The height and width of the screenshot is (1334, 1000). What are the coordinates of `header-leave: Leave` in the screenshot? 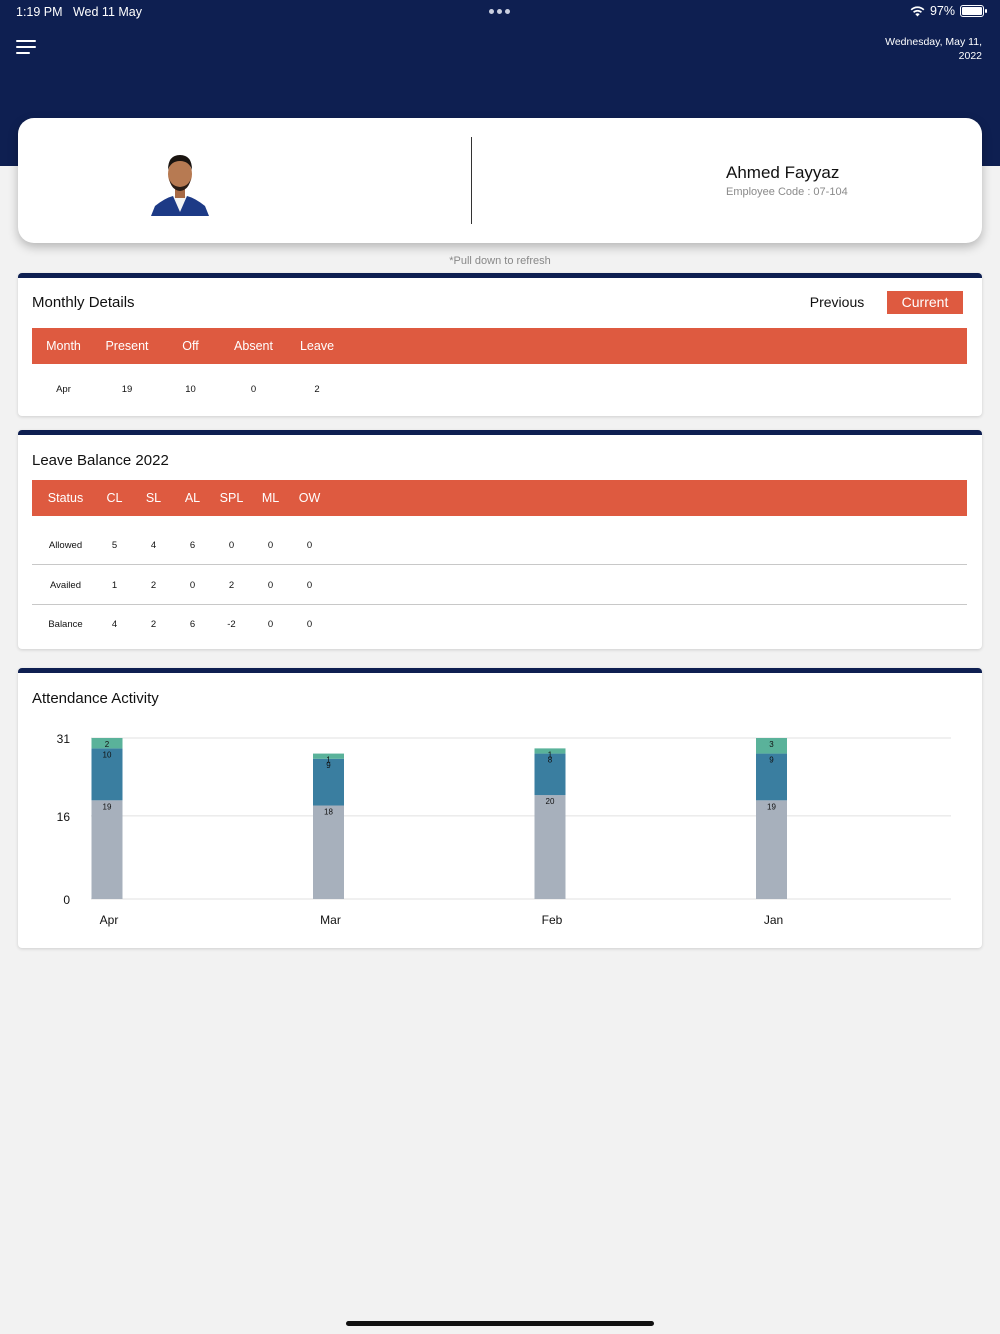 It's located at (317, 346).